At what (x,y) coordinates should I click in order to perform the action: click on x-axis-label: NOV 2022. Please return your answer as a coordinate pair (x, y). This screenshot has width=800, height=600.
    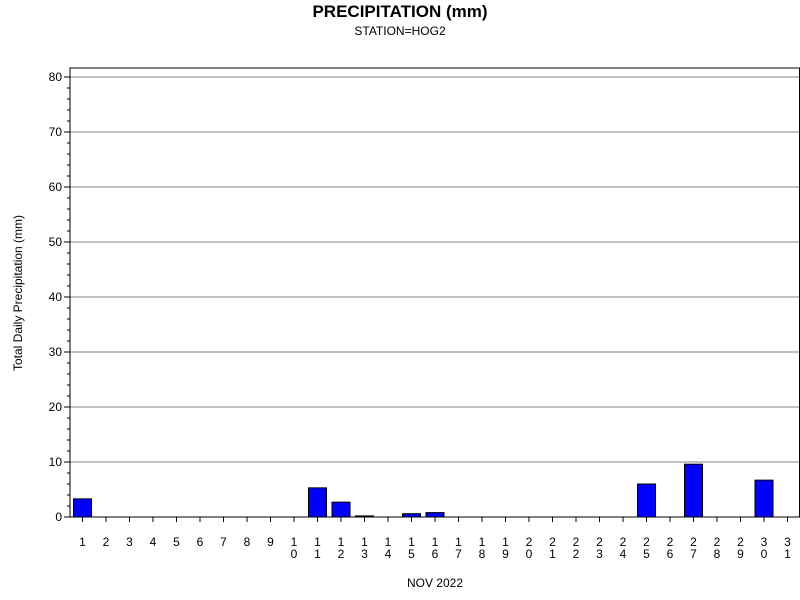
    Looking at the image, I should click on (435, 583).